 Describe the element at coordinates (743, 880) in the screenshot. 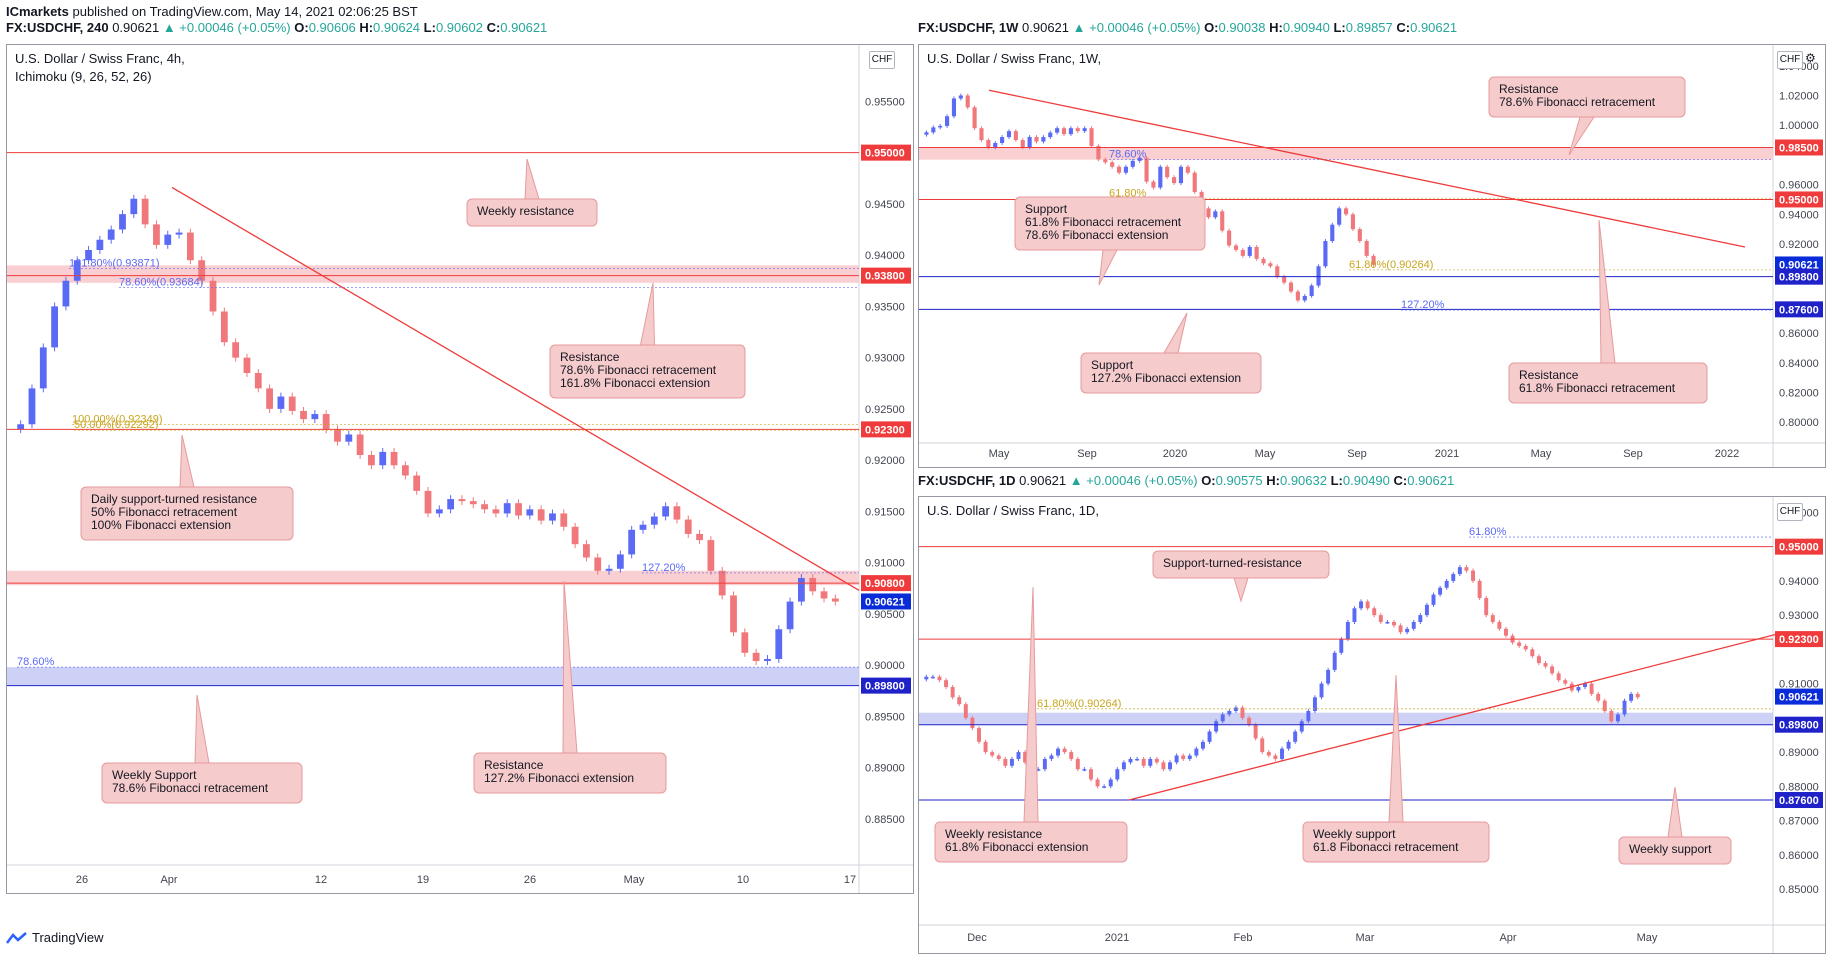

I see `x-tick-label: 10` at that location.